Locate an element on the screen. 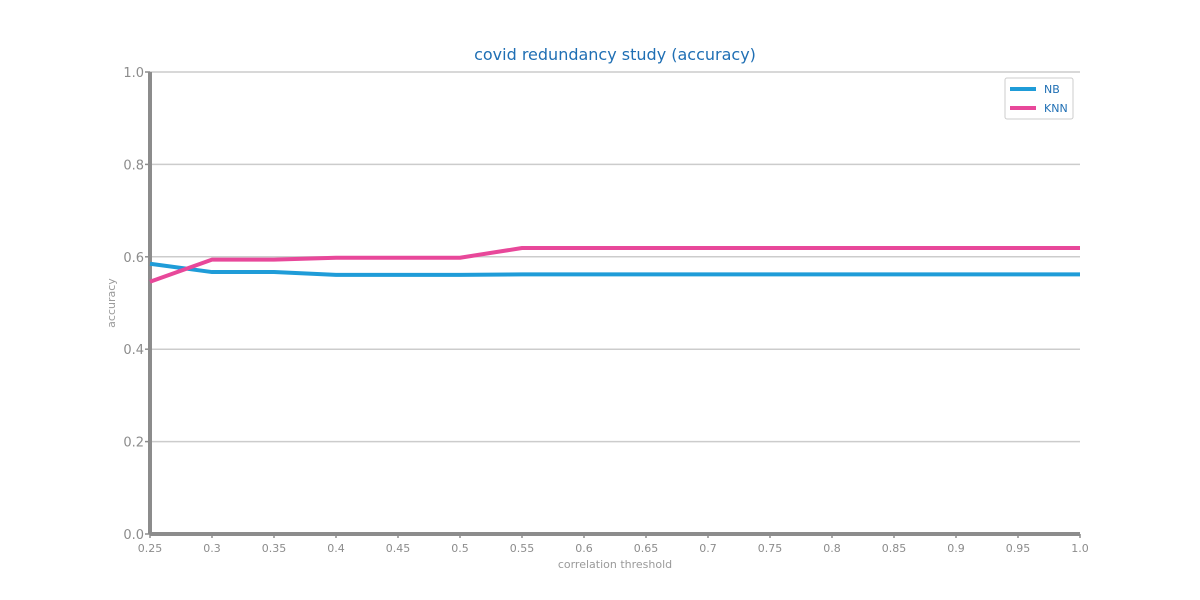  y-tick-label: 0.8 is located at coordinates (133, 165).